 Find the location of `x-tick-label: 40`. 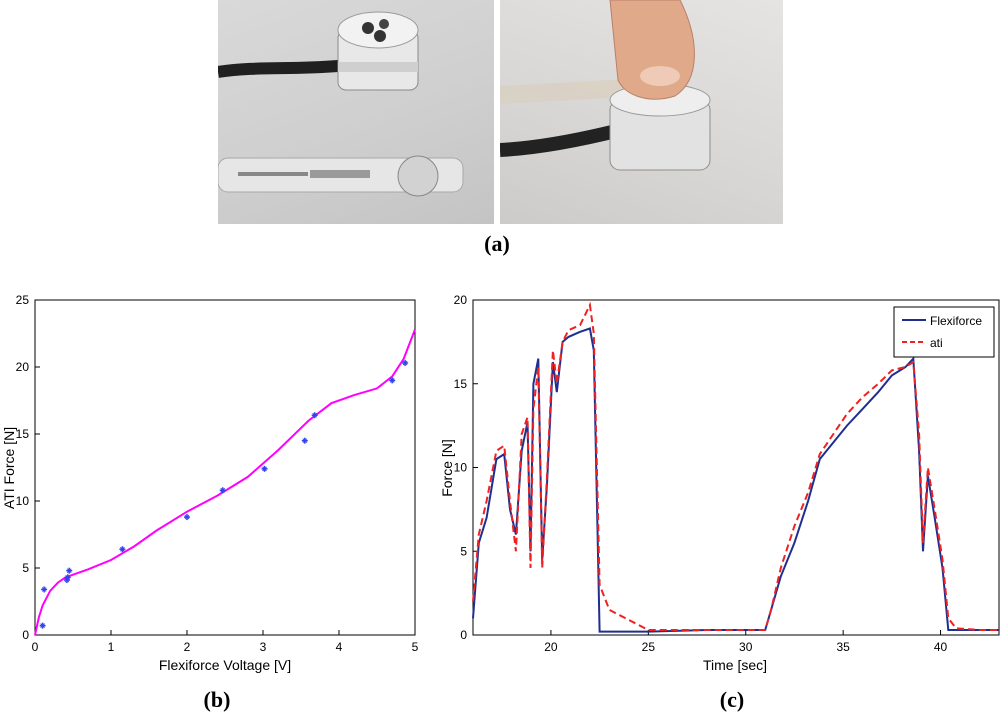

x-tick-label: 40 is located at coordinates (941, 647).